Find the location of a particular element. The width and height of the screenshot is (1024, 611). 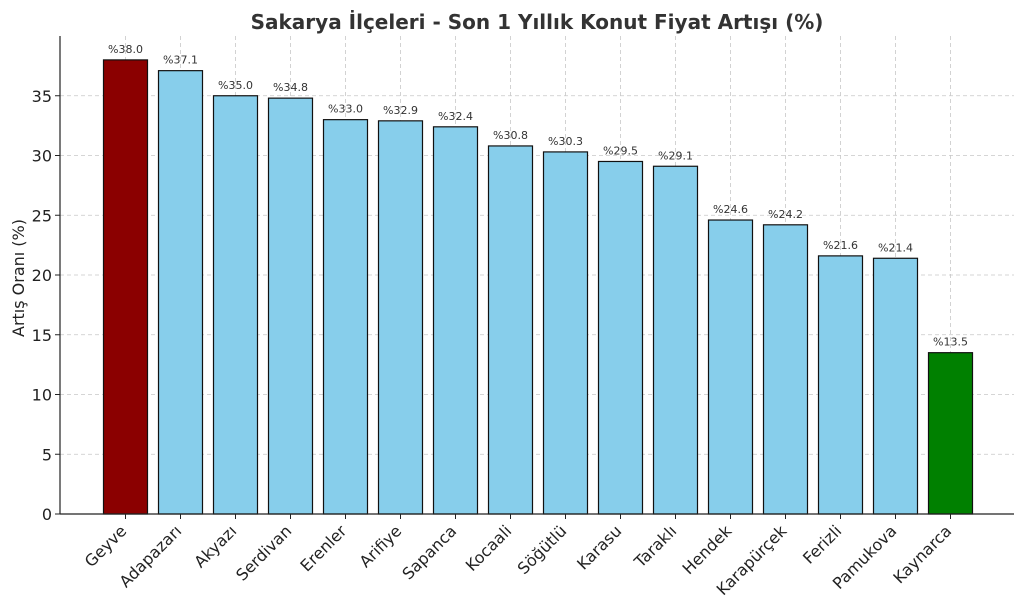

data-label: %32.9 is located at coordinates (400, 110).